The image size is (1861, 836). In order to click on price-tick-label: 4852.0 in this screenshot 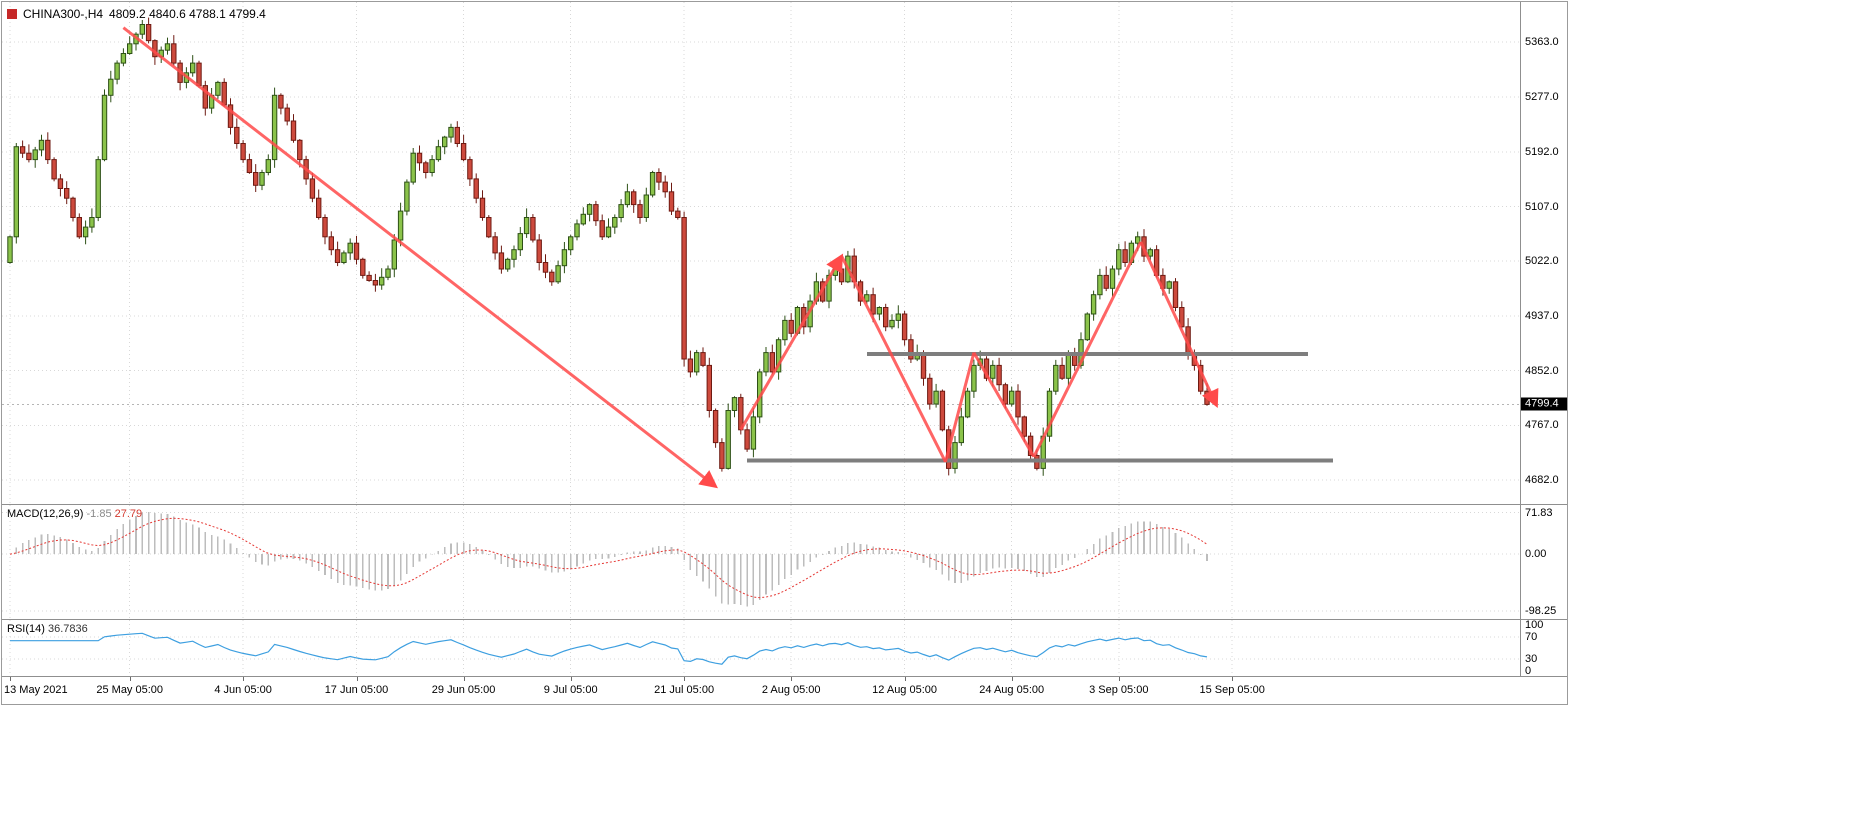, I will do `click(1542, 370)`.